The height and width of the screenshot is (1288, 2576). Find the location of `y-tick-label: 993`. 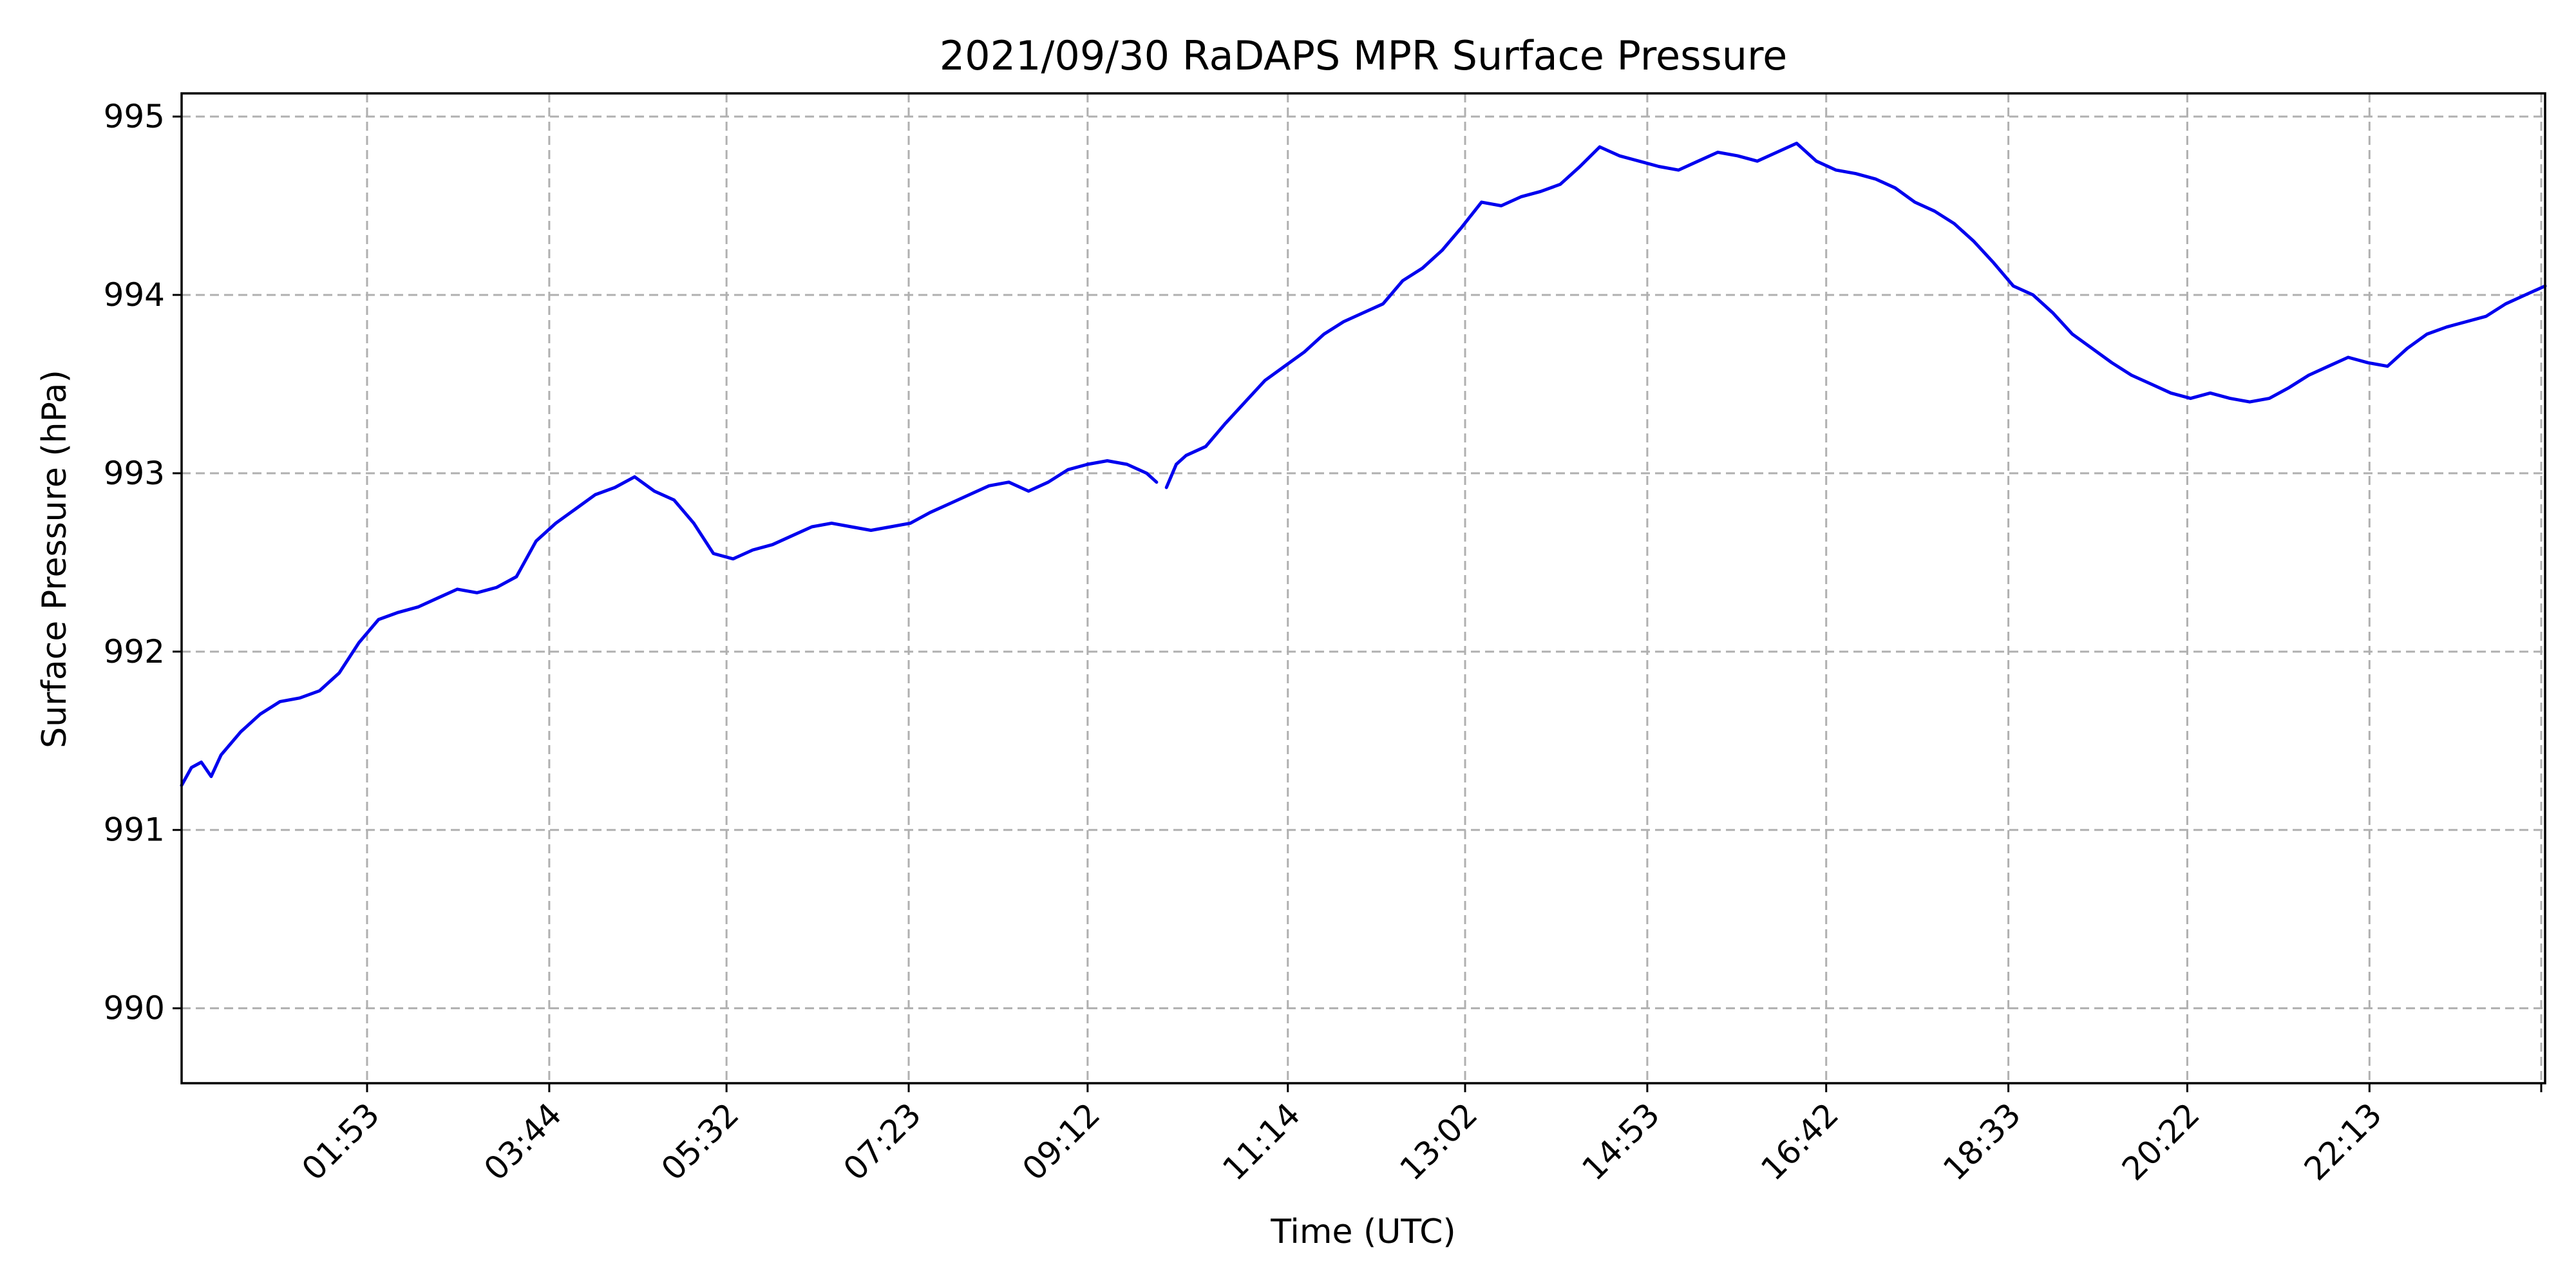

y-tick-label: 993 is located at coordinates (135, 474).